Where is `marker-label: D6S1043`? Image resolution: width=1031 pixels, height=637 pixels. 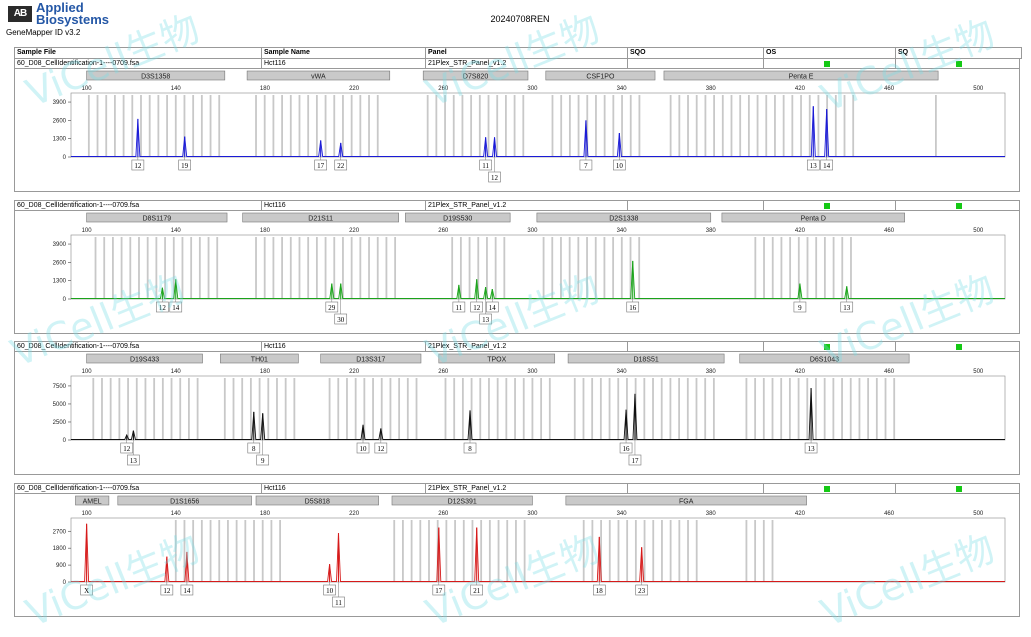
marker-label: D6S1043 is located at coordinates (824, 359).